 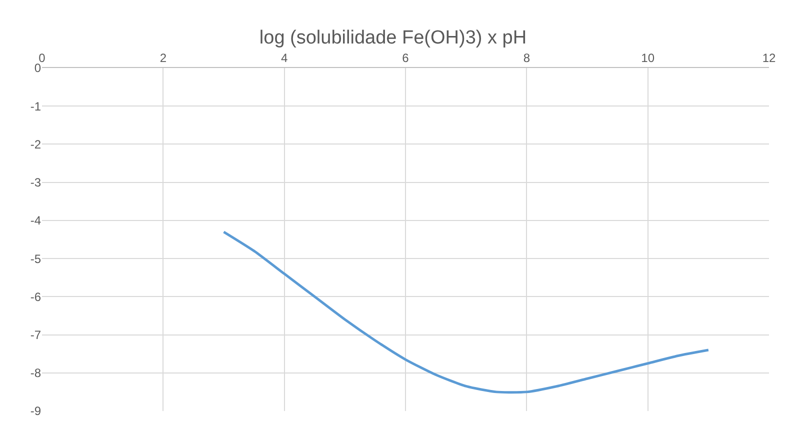 What do you see at coordinates (284, 58) in the screenshot?
I see `x-tick-label: 4` at bounding box center [284, 58].